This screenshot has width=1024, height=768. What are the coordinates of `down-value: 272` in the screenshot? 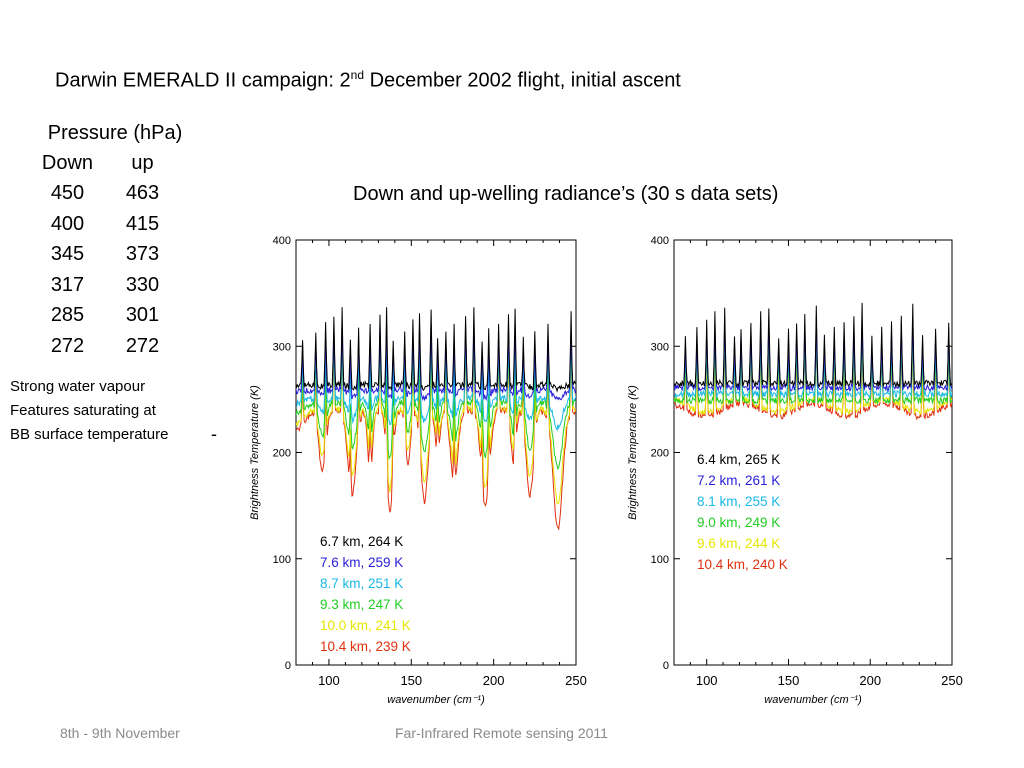 It's located at (67, 345).